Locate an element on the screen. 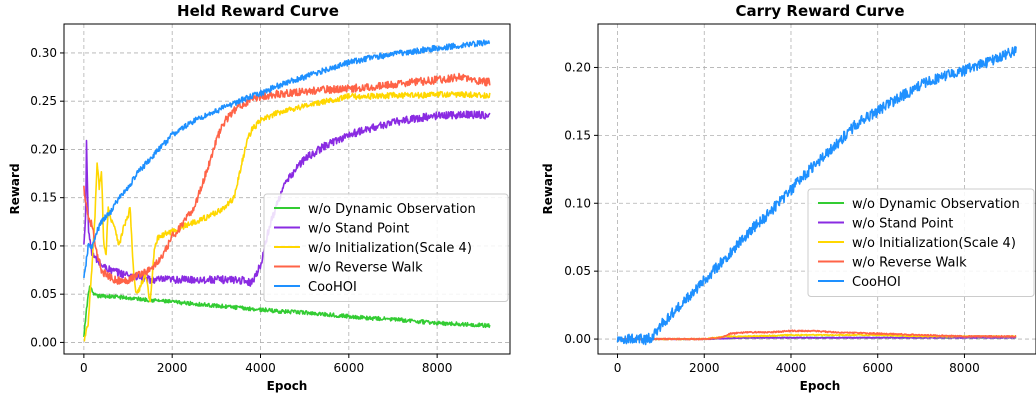 Image resolution: width=1036 pixels, height=398 pixels. y-axis: 0.00 0.05 0.10 0.15 0.20 is located at coordinates (581, 203).